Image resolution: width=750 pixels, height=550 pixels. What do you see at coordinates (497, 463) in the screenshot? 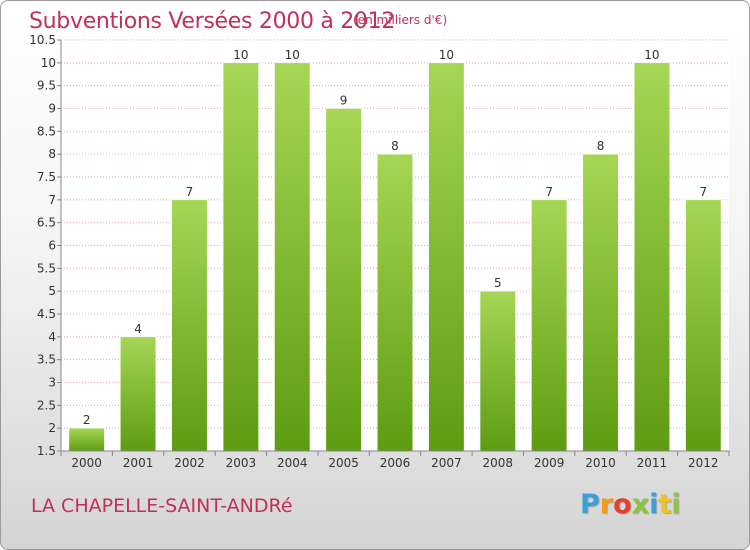
I see `x-tick-label: 2008` at bounding box center [497, 463].